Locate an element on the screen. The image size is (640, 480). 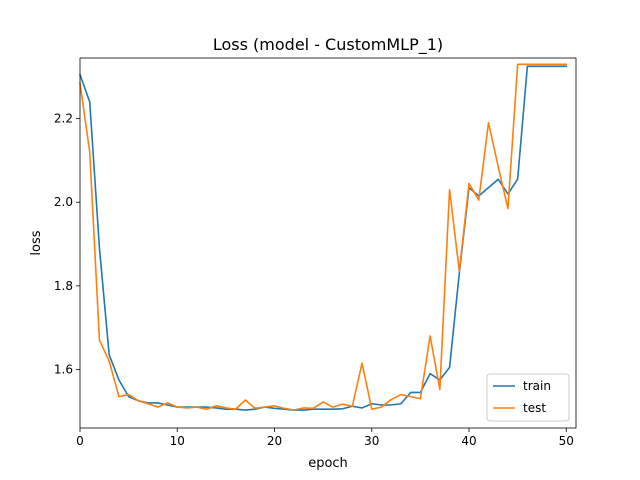
x-tick-label: 50 is located at coordinates (566, 441).